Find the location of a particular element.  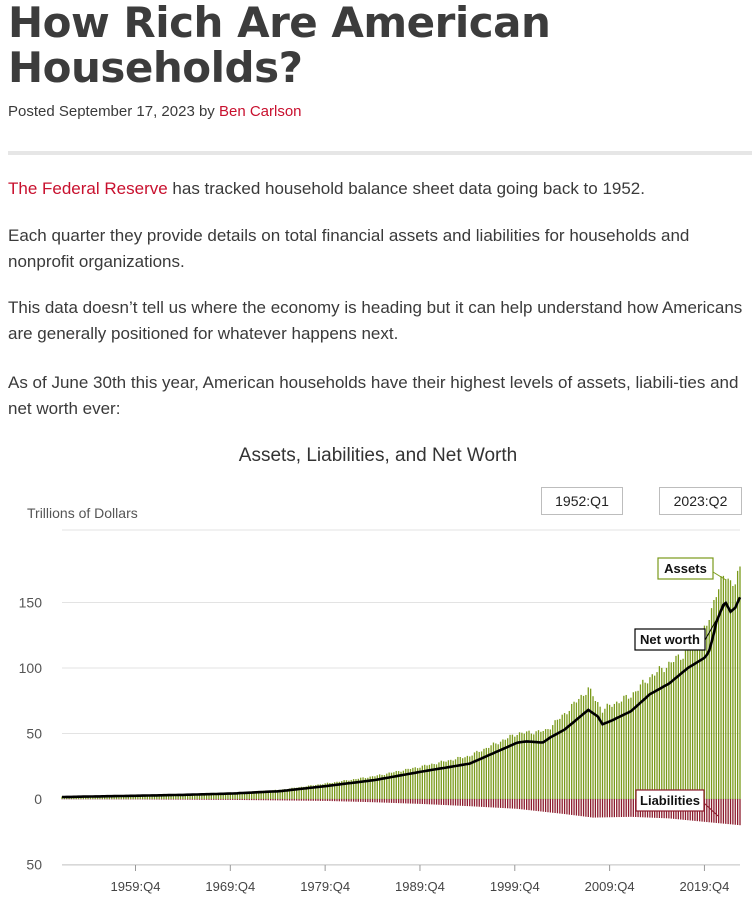

range-end-box: 2023:Q2 is located at coordinates (700, 501).